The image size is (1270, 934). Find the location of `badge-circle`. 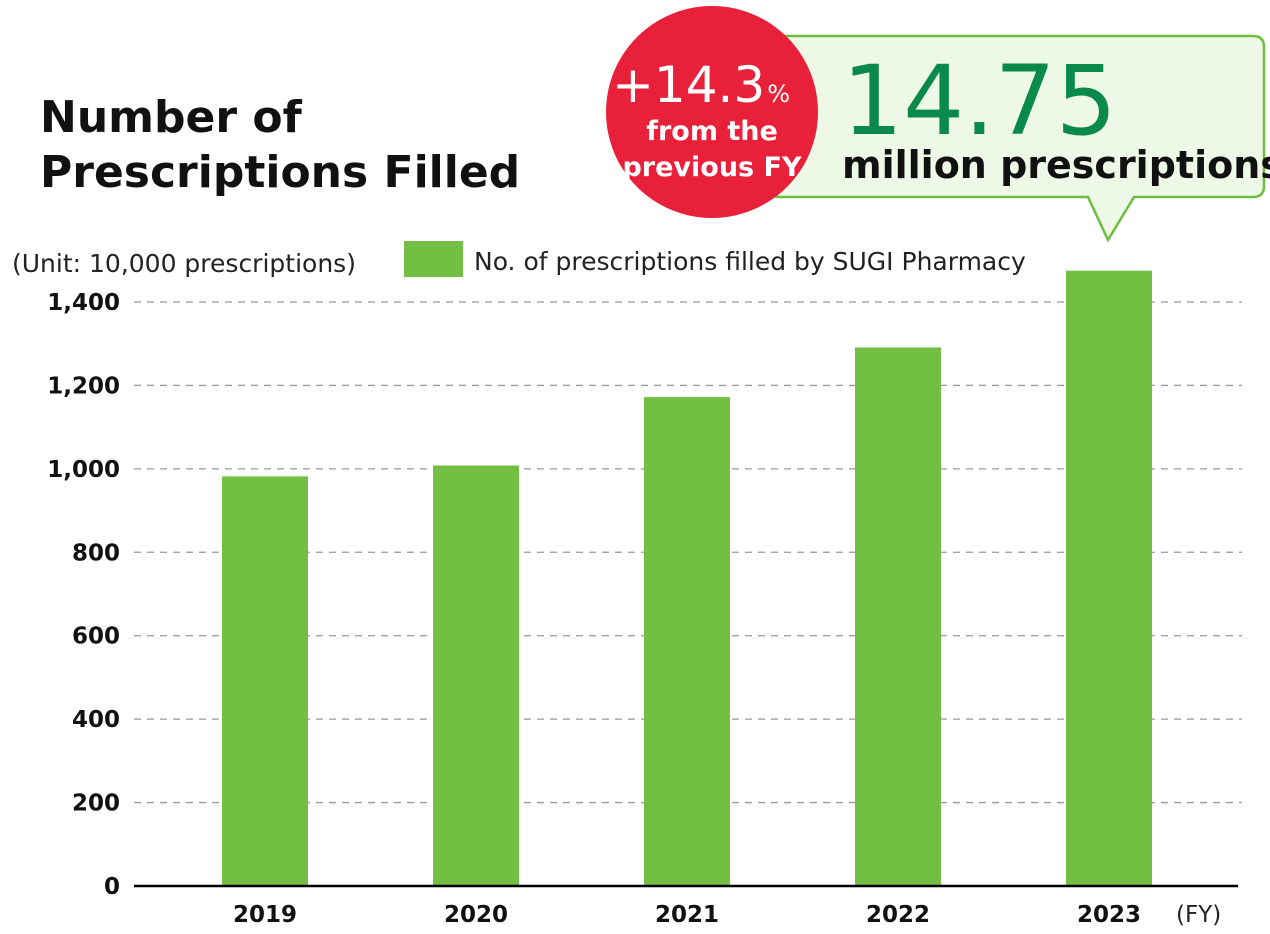

badge-circle is located at coordinates (712, 112).